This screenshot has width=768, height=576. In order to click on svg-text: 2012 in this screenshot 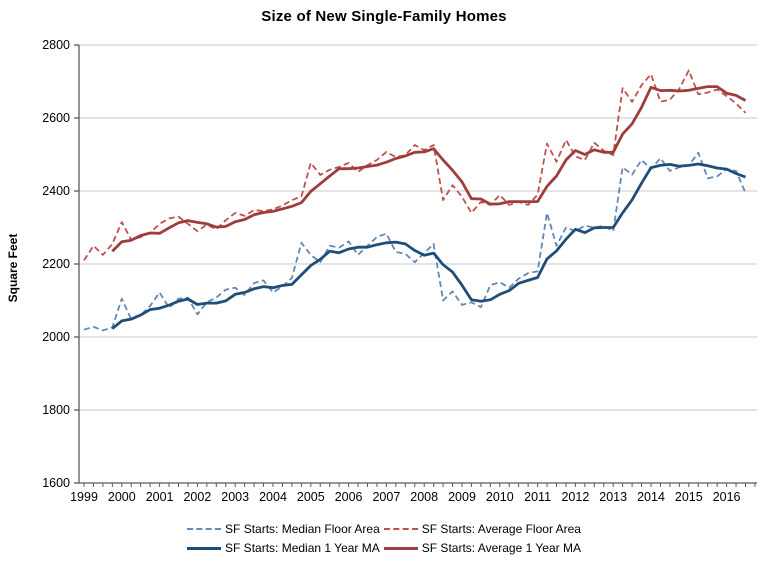, I will do `click(575, 497)`.